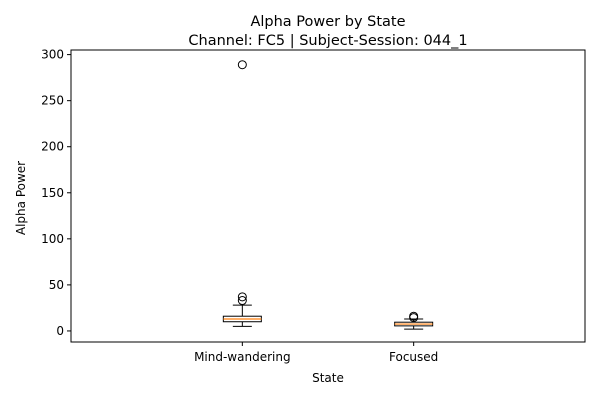 Image resolution: width=600 pixels, height=400 pixels. What do you see at coordinates (21, 198) in the screenshot?
I see `y-axis-label: Alpha Power` at bounding box center [21, 198].